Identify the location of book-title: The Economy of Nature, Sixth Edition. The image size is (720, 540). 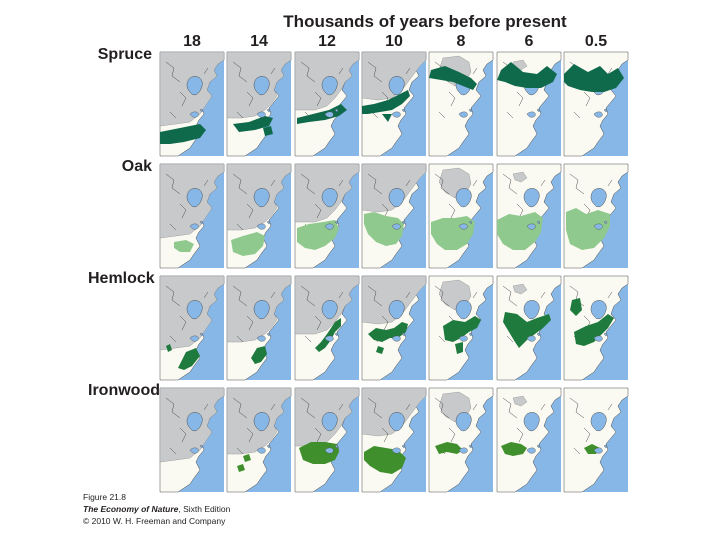
(156, 509).